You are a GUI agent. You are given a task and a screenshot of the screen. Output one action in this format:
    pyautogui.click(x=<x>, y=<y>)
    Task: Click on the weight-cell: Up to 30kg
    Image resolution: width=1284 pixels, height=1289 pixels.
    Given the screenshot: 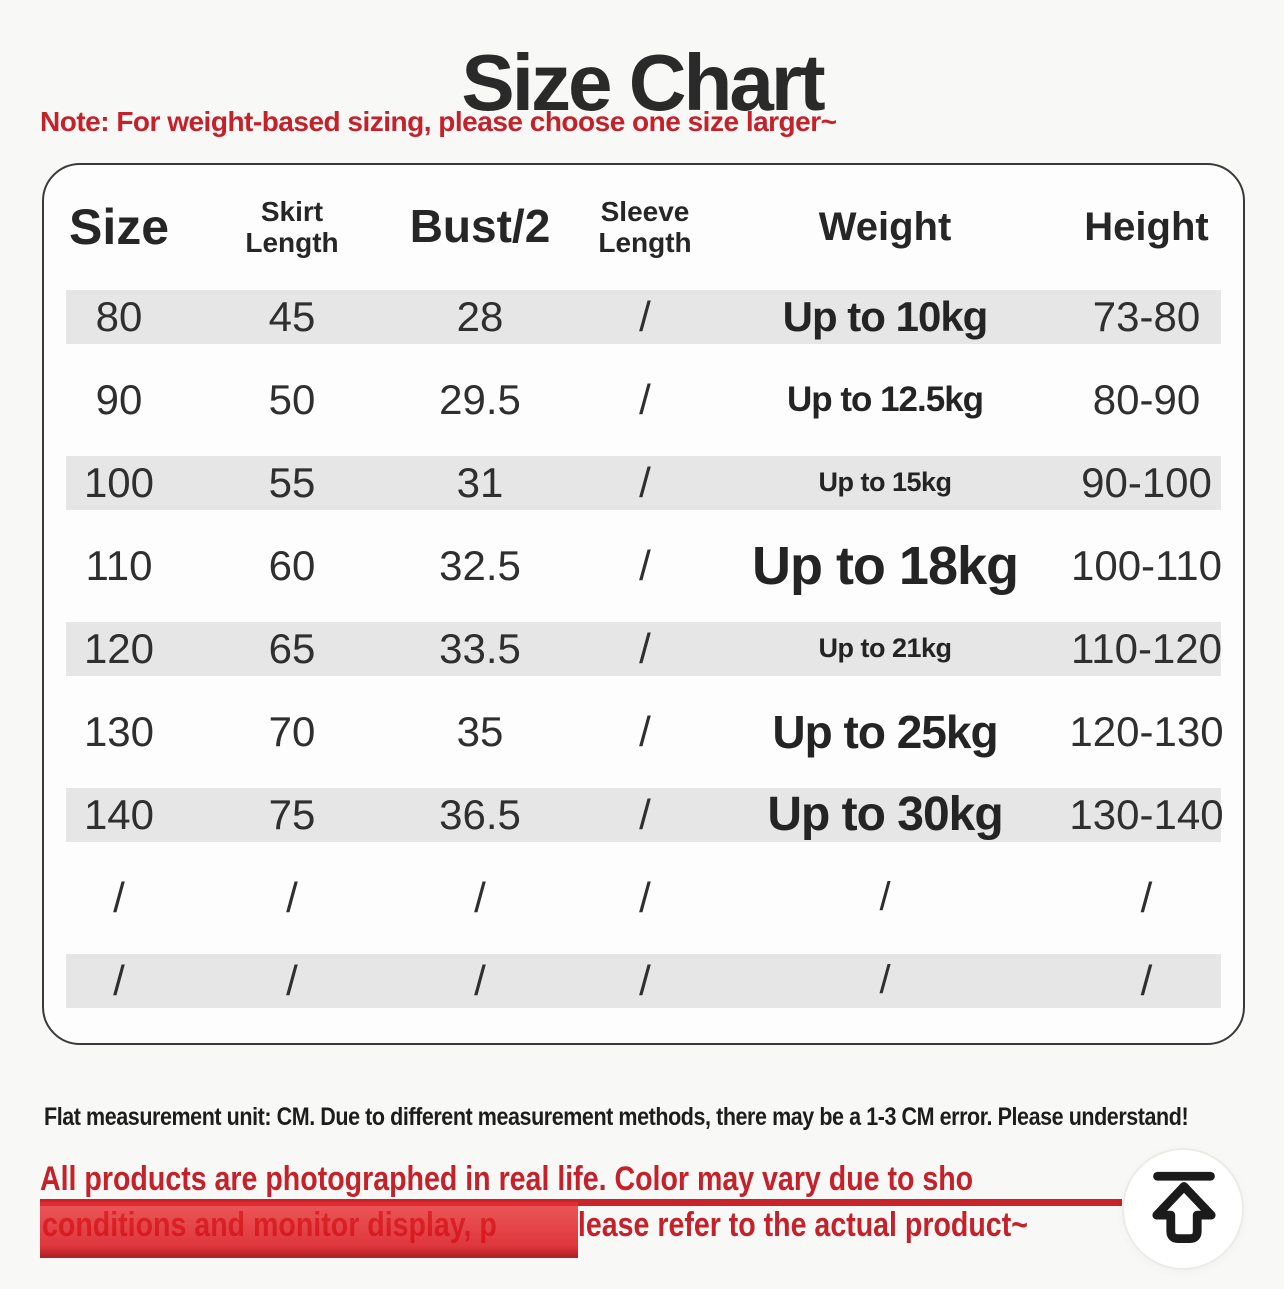 What is the action you would take?
    pyautogui.click(x=885, y=814)
    